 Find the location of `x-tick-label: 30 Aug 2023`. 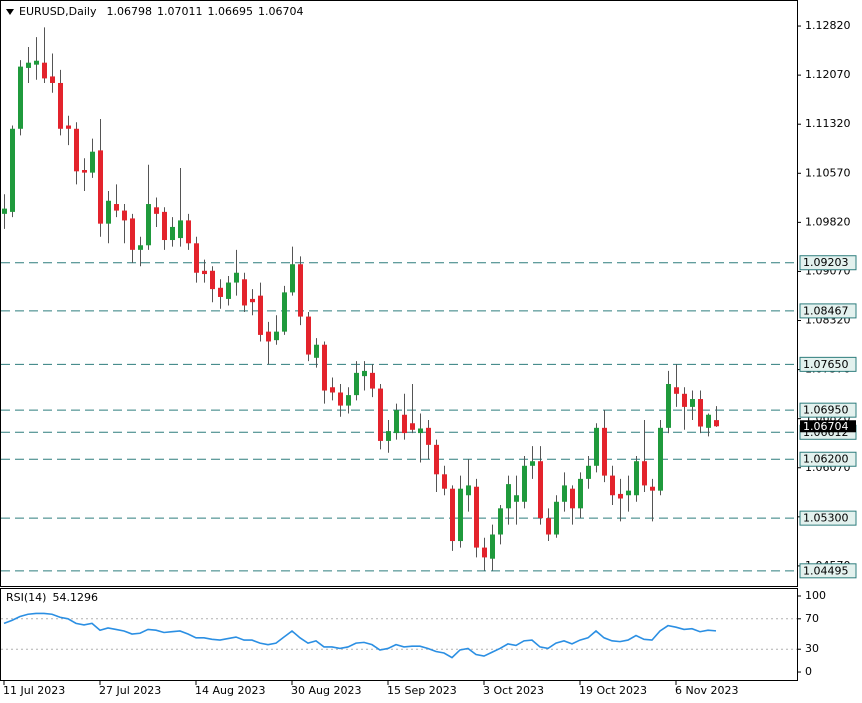

x-tick-label: 30 Aug 2023 is located at coordinates (326, 690).